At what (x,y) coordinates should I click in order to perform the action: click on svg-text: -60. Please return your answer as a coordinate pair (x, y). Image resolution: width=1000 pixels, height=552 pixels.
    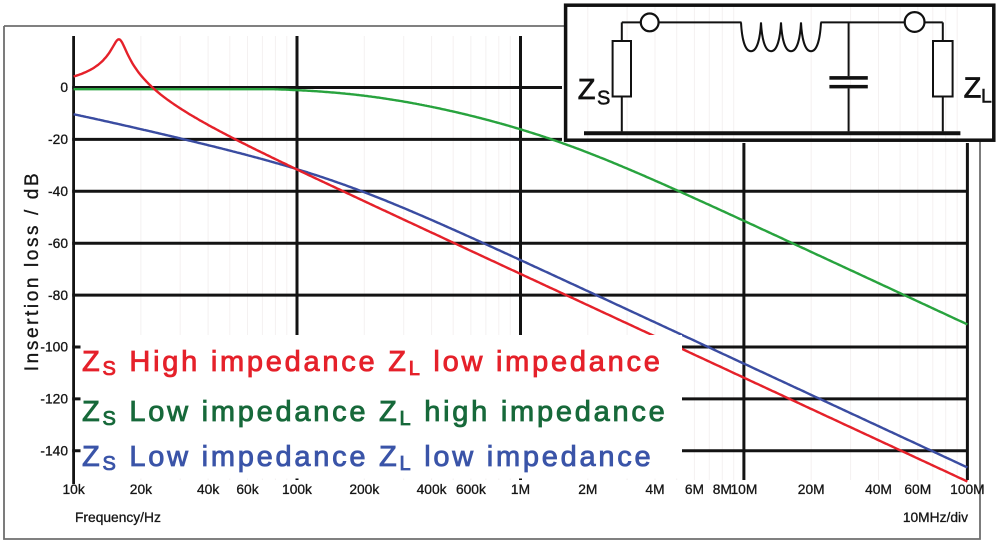
    Looking at the image, I should click on (58, 243).